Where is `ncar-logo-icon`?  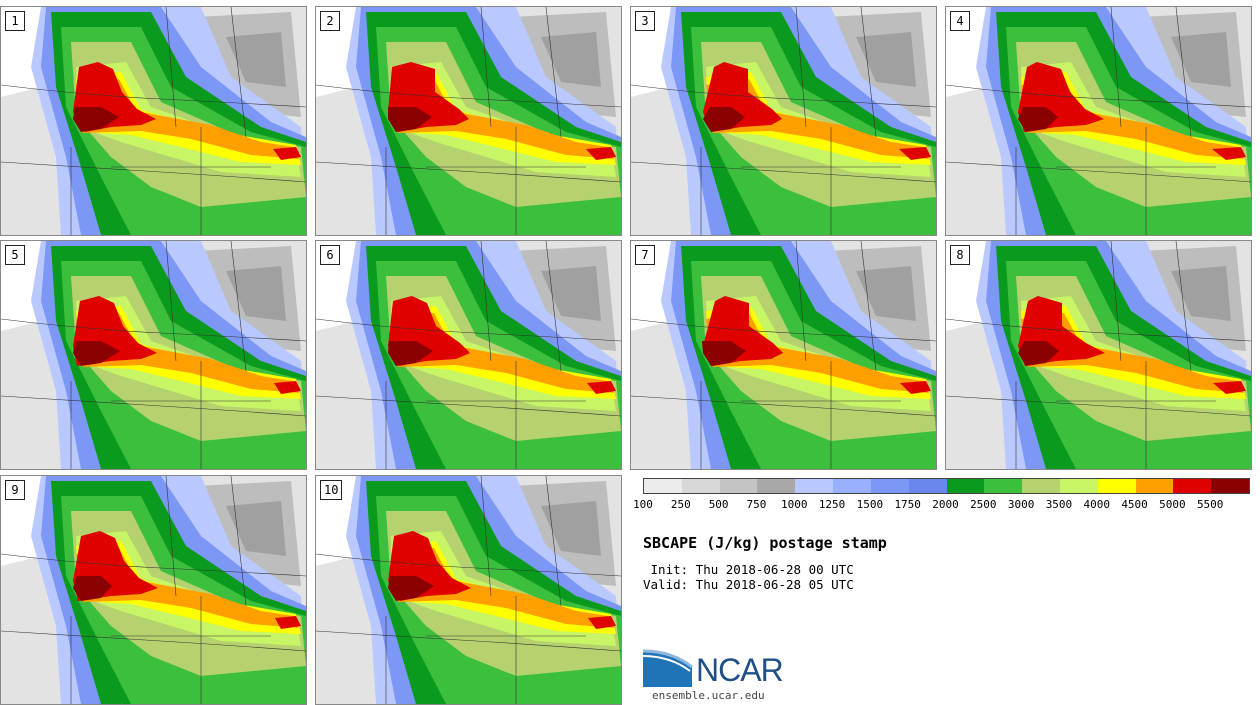 ncar-logo-icon is located at coordinates (667, 668).